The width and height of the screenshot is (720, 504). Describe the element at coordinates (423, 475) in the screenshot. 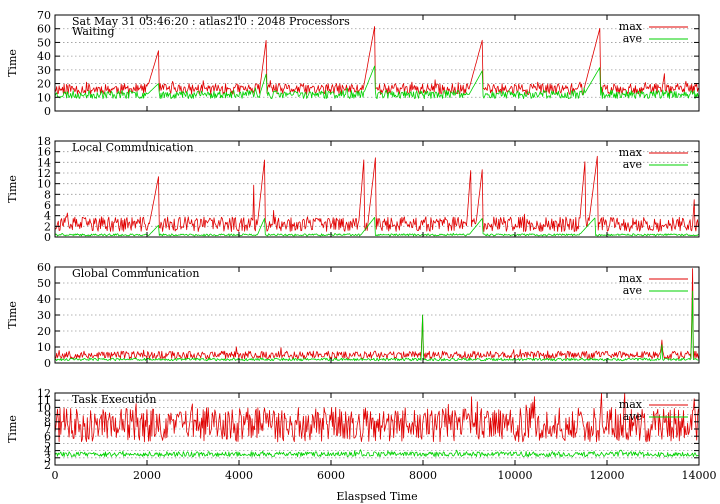

I see `x-tick-label: 8000` at that location.